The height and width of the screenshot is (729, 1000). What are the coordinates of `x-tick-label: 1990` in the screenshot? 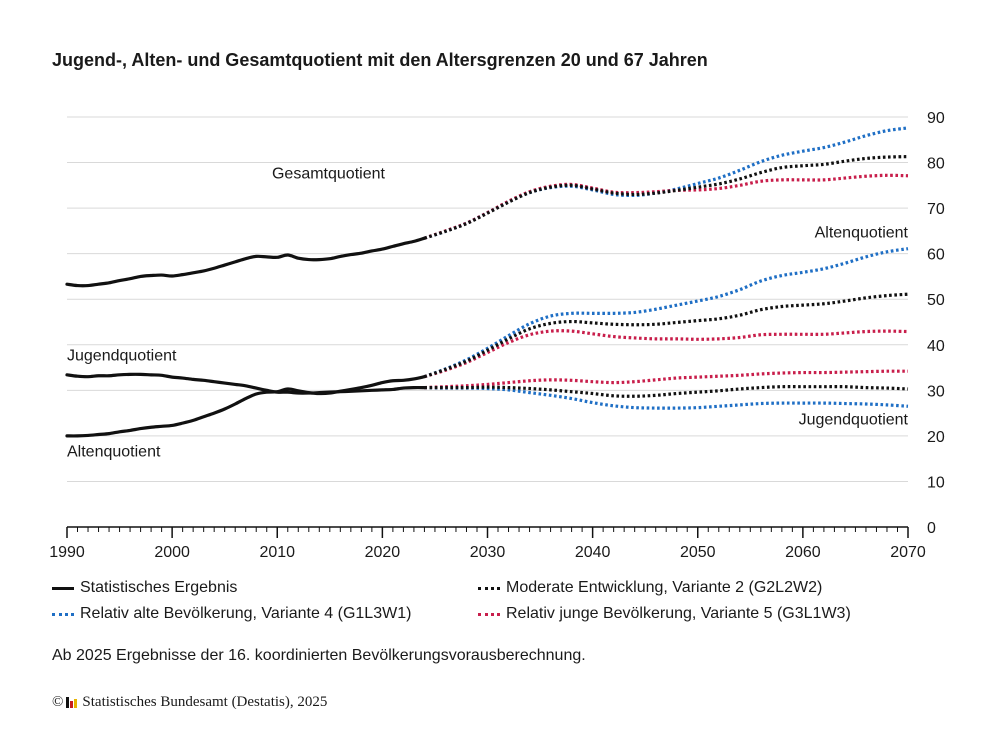 It's located at (67, 552).